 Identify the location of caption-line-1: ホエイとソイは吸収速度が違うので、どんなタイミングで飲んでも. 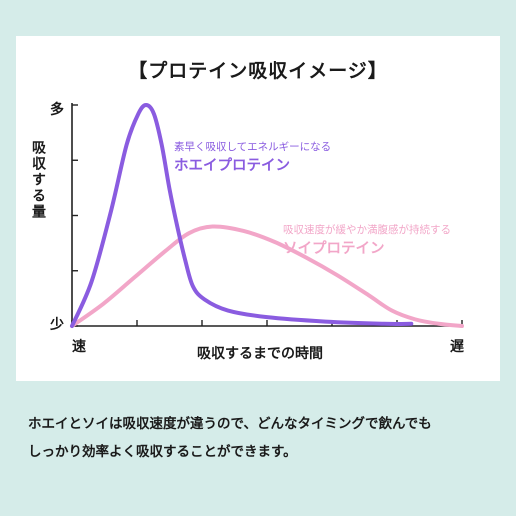
(230, 424).